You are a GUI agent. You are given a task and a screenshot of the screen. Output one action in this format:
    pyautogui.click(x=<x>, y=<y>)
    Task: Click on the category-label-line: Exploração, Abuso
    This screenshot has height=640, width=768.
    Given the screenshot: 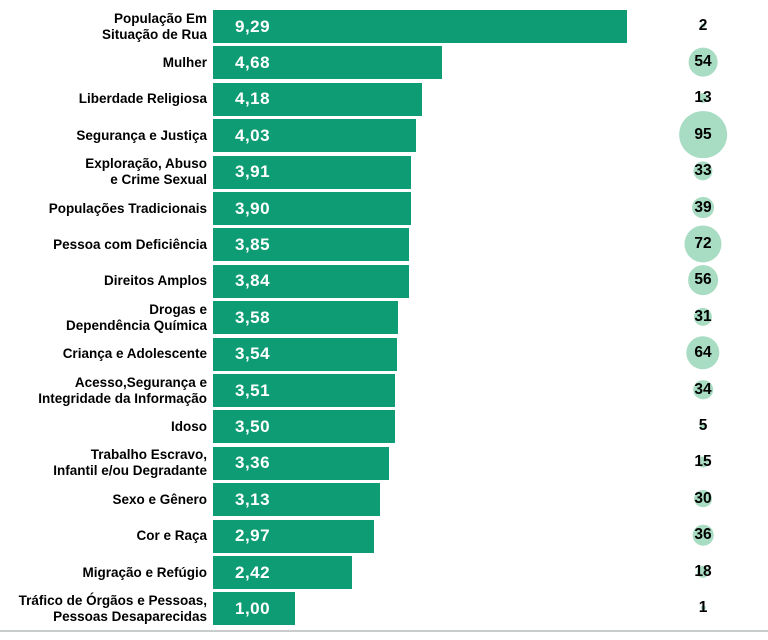 What is the action you would take?
    pyautogui.click(x=146, y=164)
    